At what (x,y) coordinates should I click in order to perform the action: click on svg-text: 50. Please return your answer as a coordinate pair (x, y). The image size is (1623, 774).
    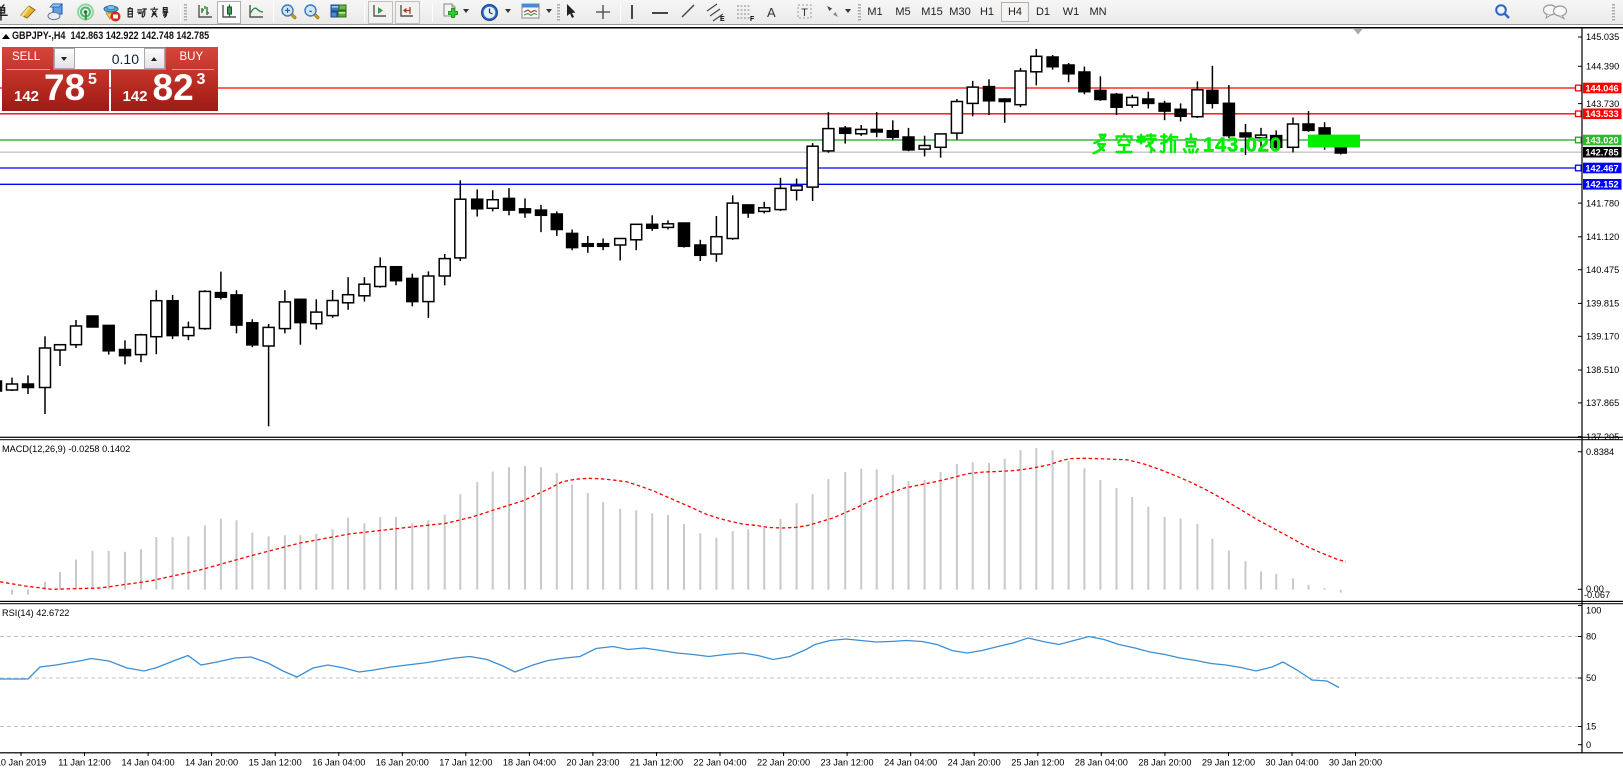
    Looking at the image, I should click on (1591, 678).